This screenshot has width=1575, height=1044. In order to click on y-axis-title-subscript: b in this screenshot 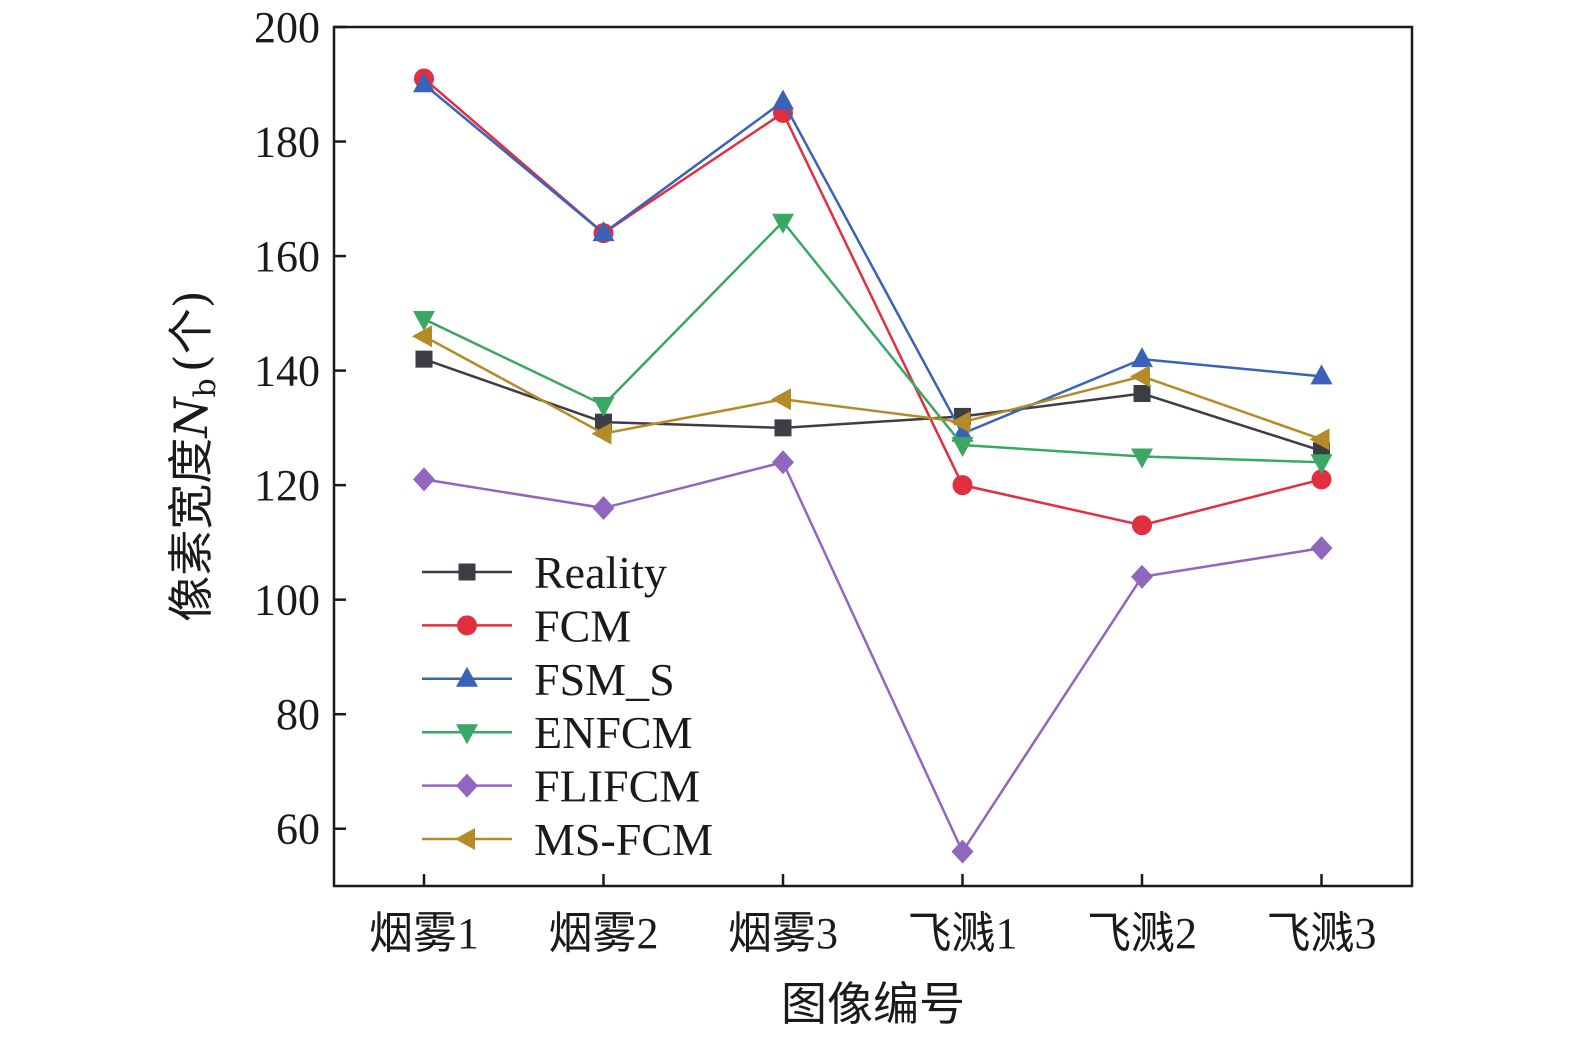, I will do `click(205, 387)`.